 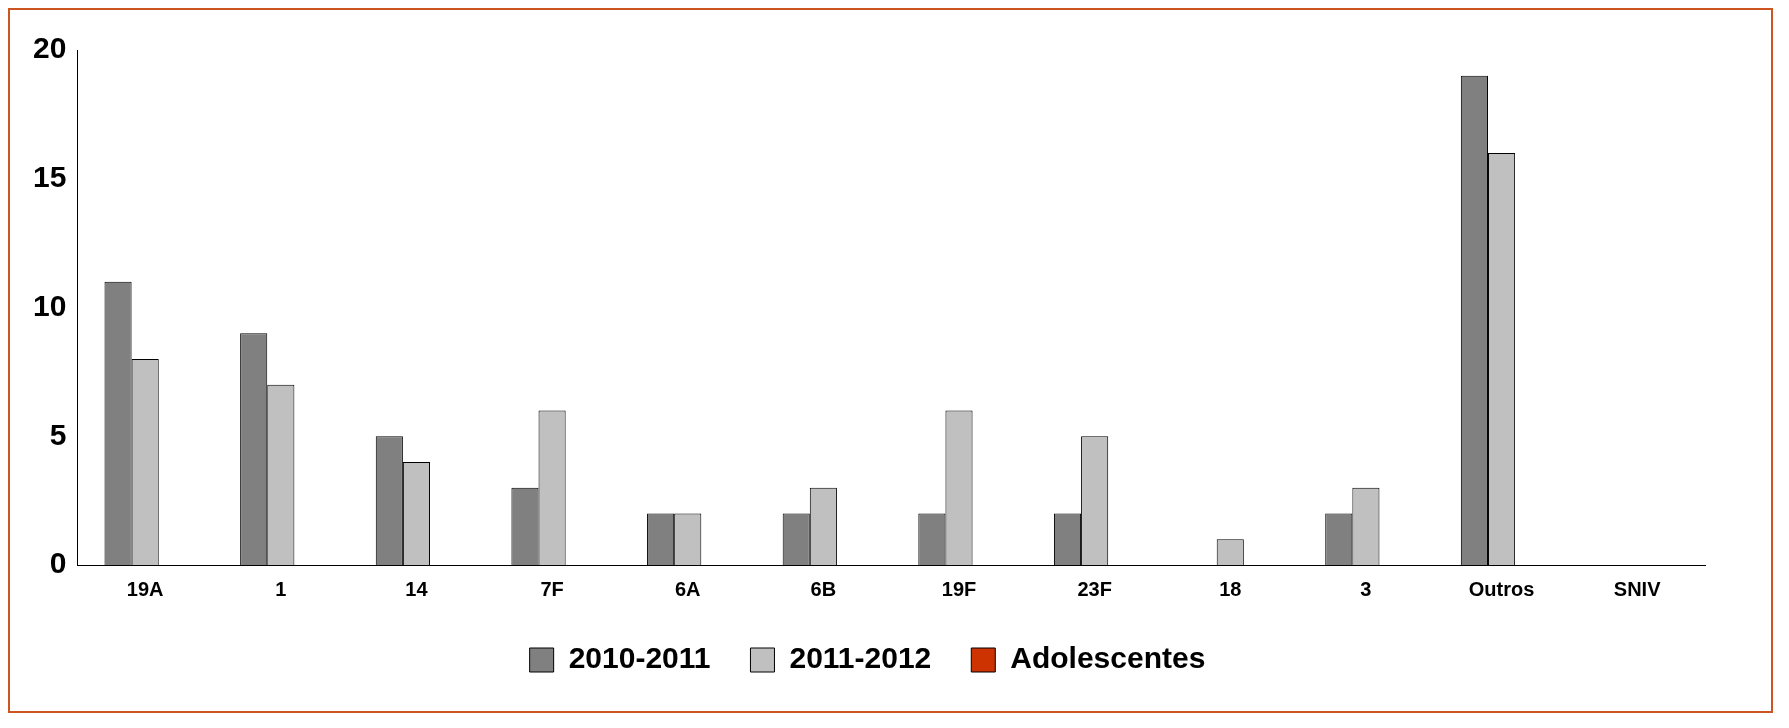 What do you see at coordinates (552, 588) in the screenshot?
I see `x-tick-label: 7F` at bounding box center [552, 588].